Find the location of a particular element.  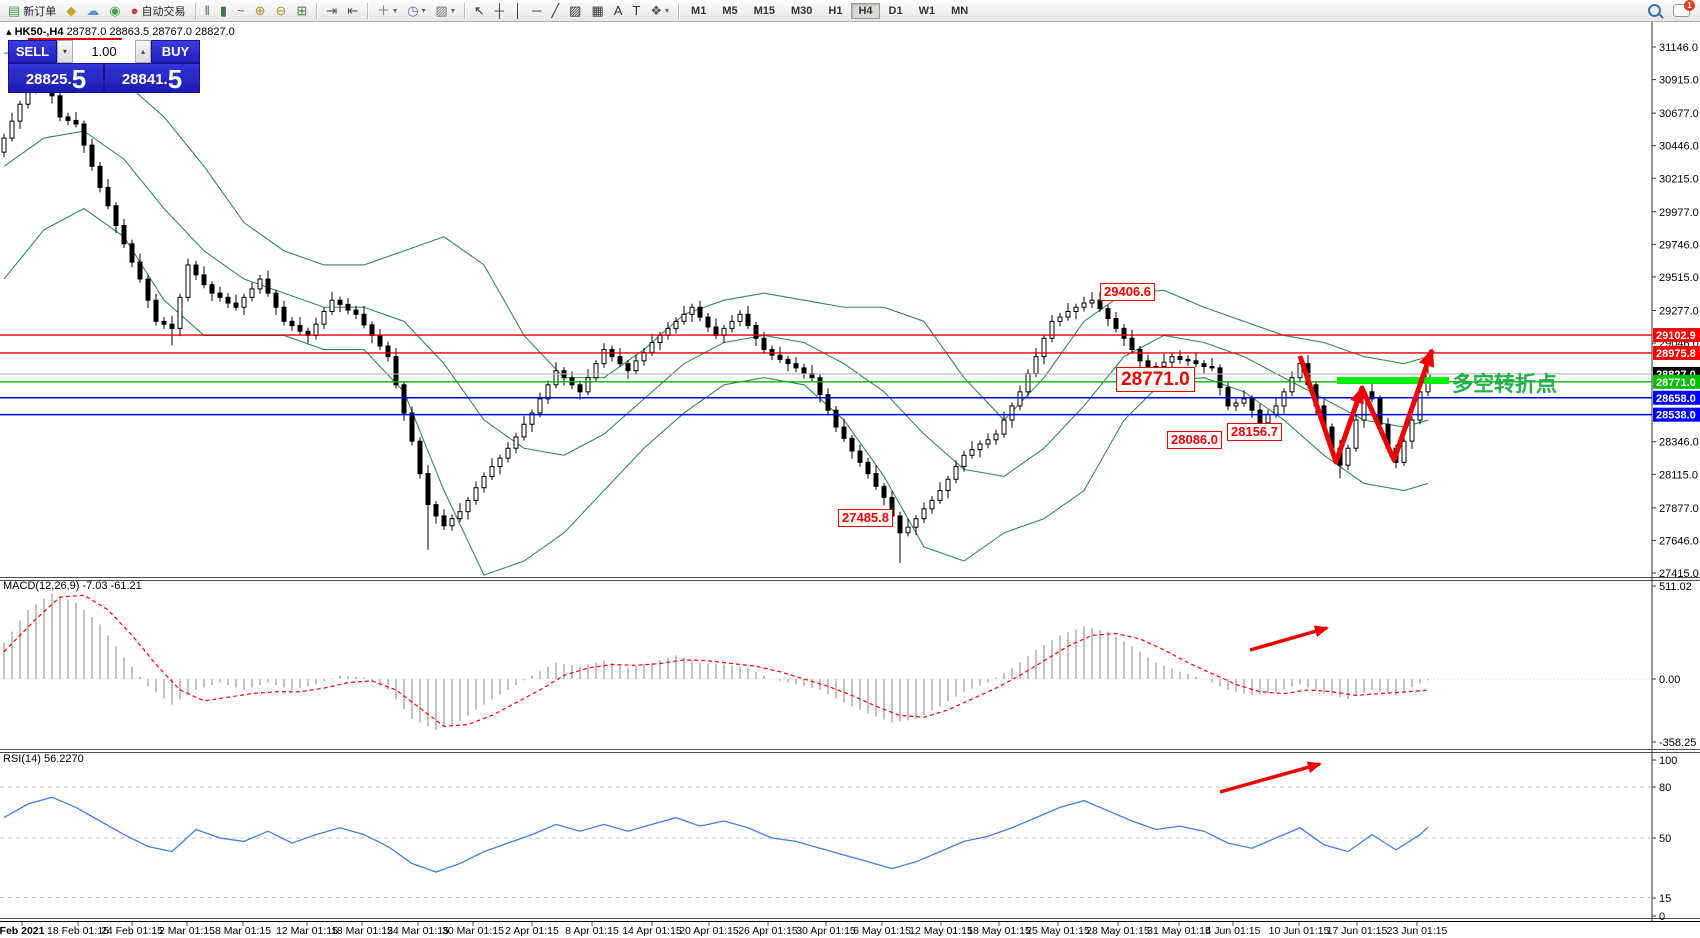

price-tick-label: 30915.0 is located at coordinates (1679, 81).